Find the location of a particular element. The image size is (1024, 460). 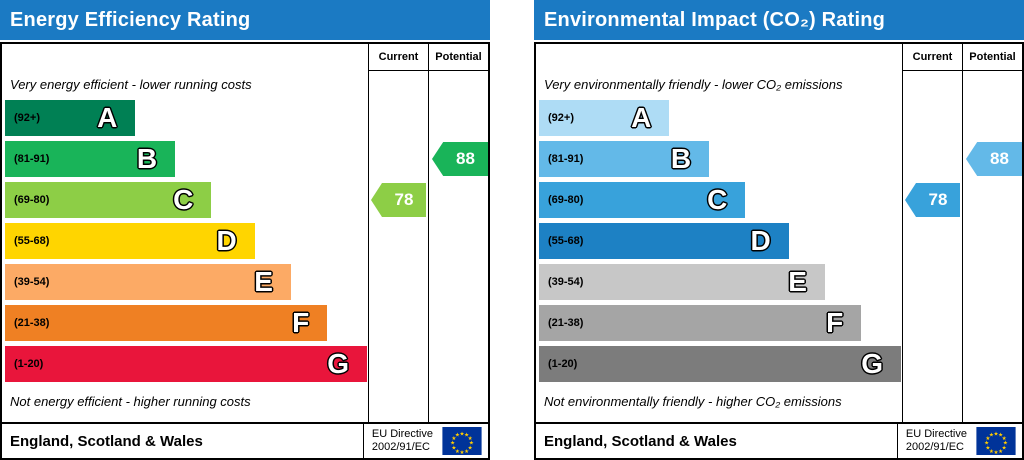

potential-rating-arrow: 88 is located at coordinates (460, 159).